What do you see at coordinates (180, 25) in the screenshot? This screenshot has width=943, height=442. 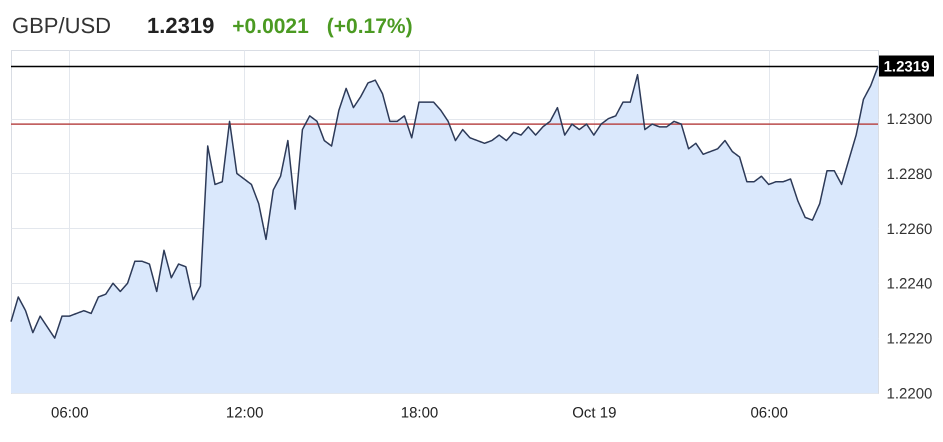 I see `text: 1.2319` at bounding box center [180, 25].